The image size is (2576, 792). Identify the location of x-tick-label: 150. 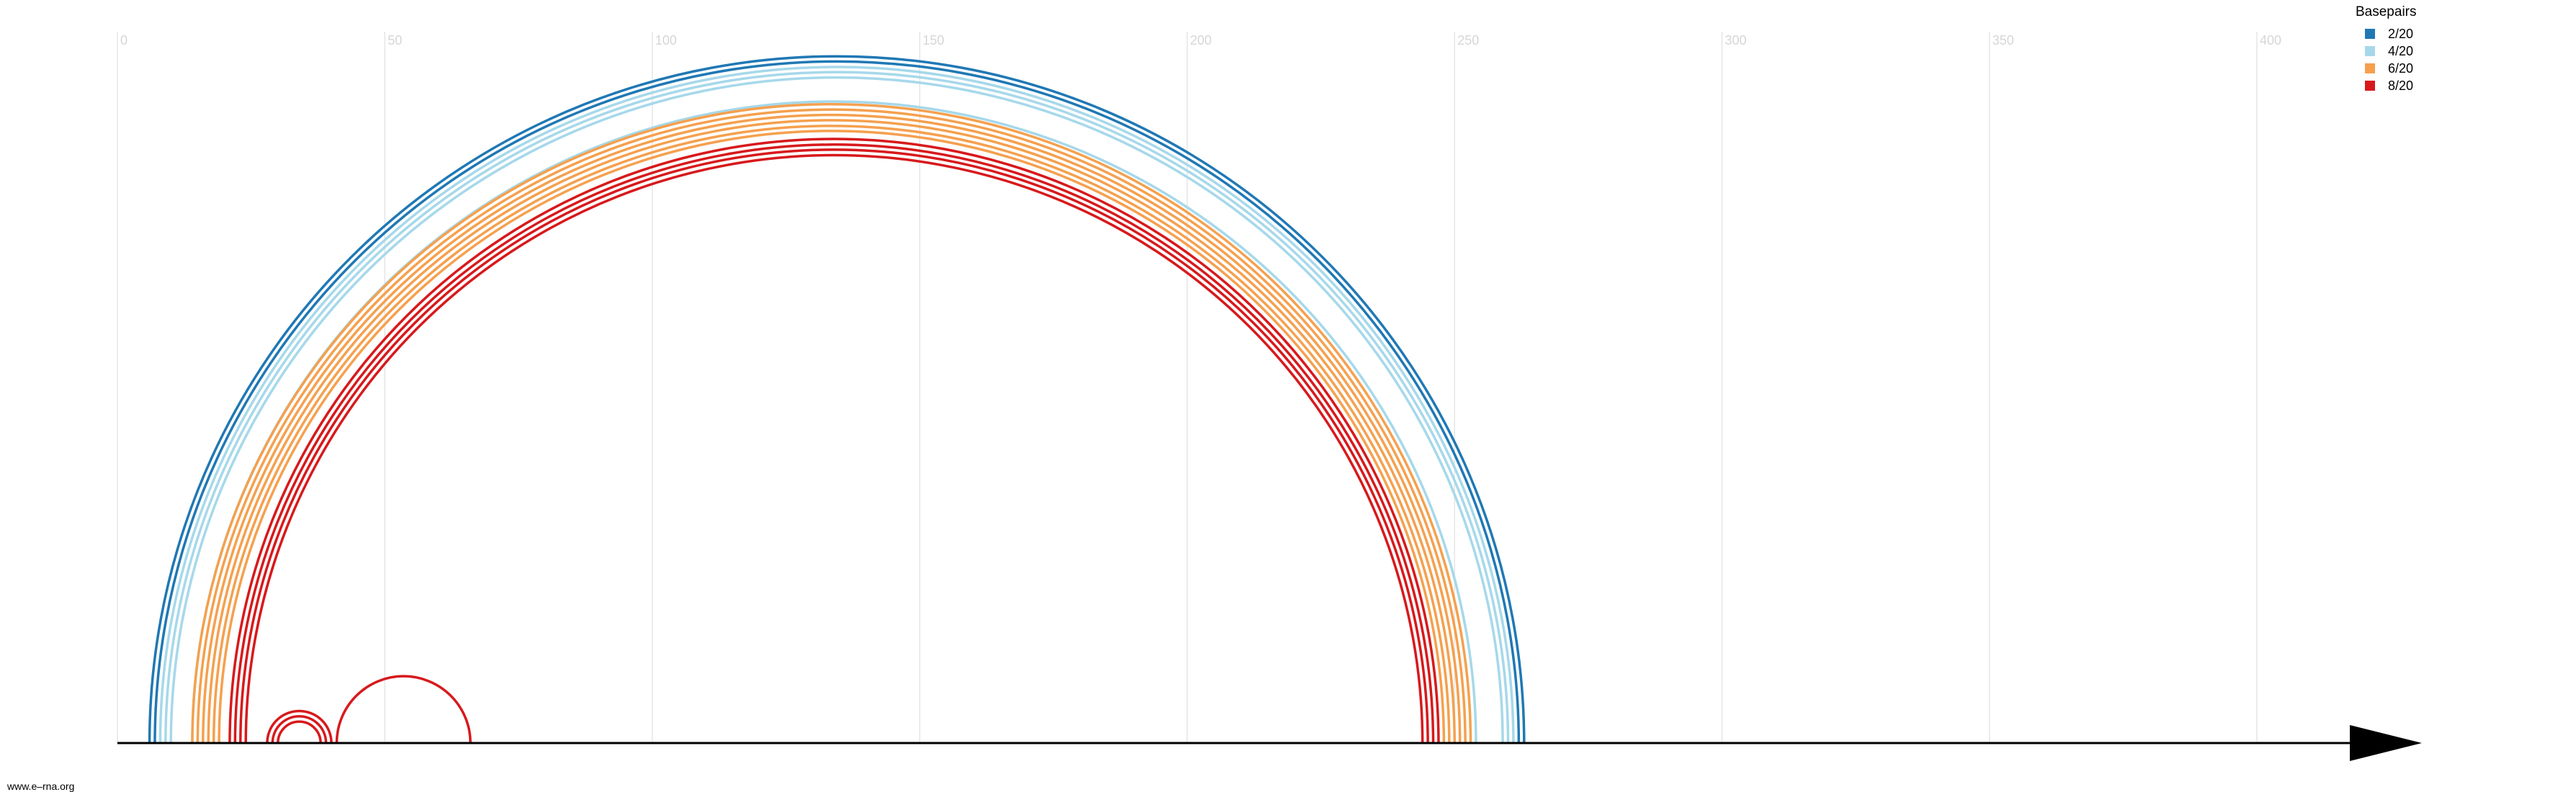
(933, 40).